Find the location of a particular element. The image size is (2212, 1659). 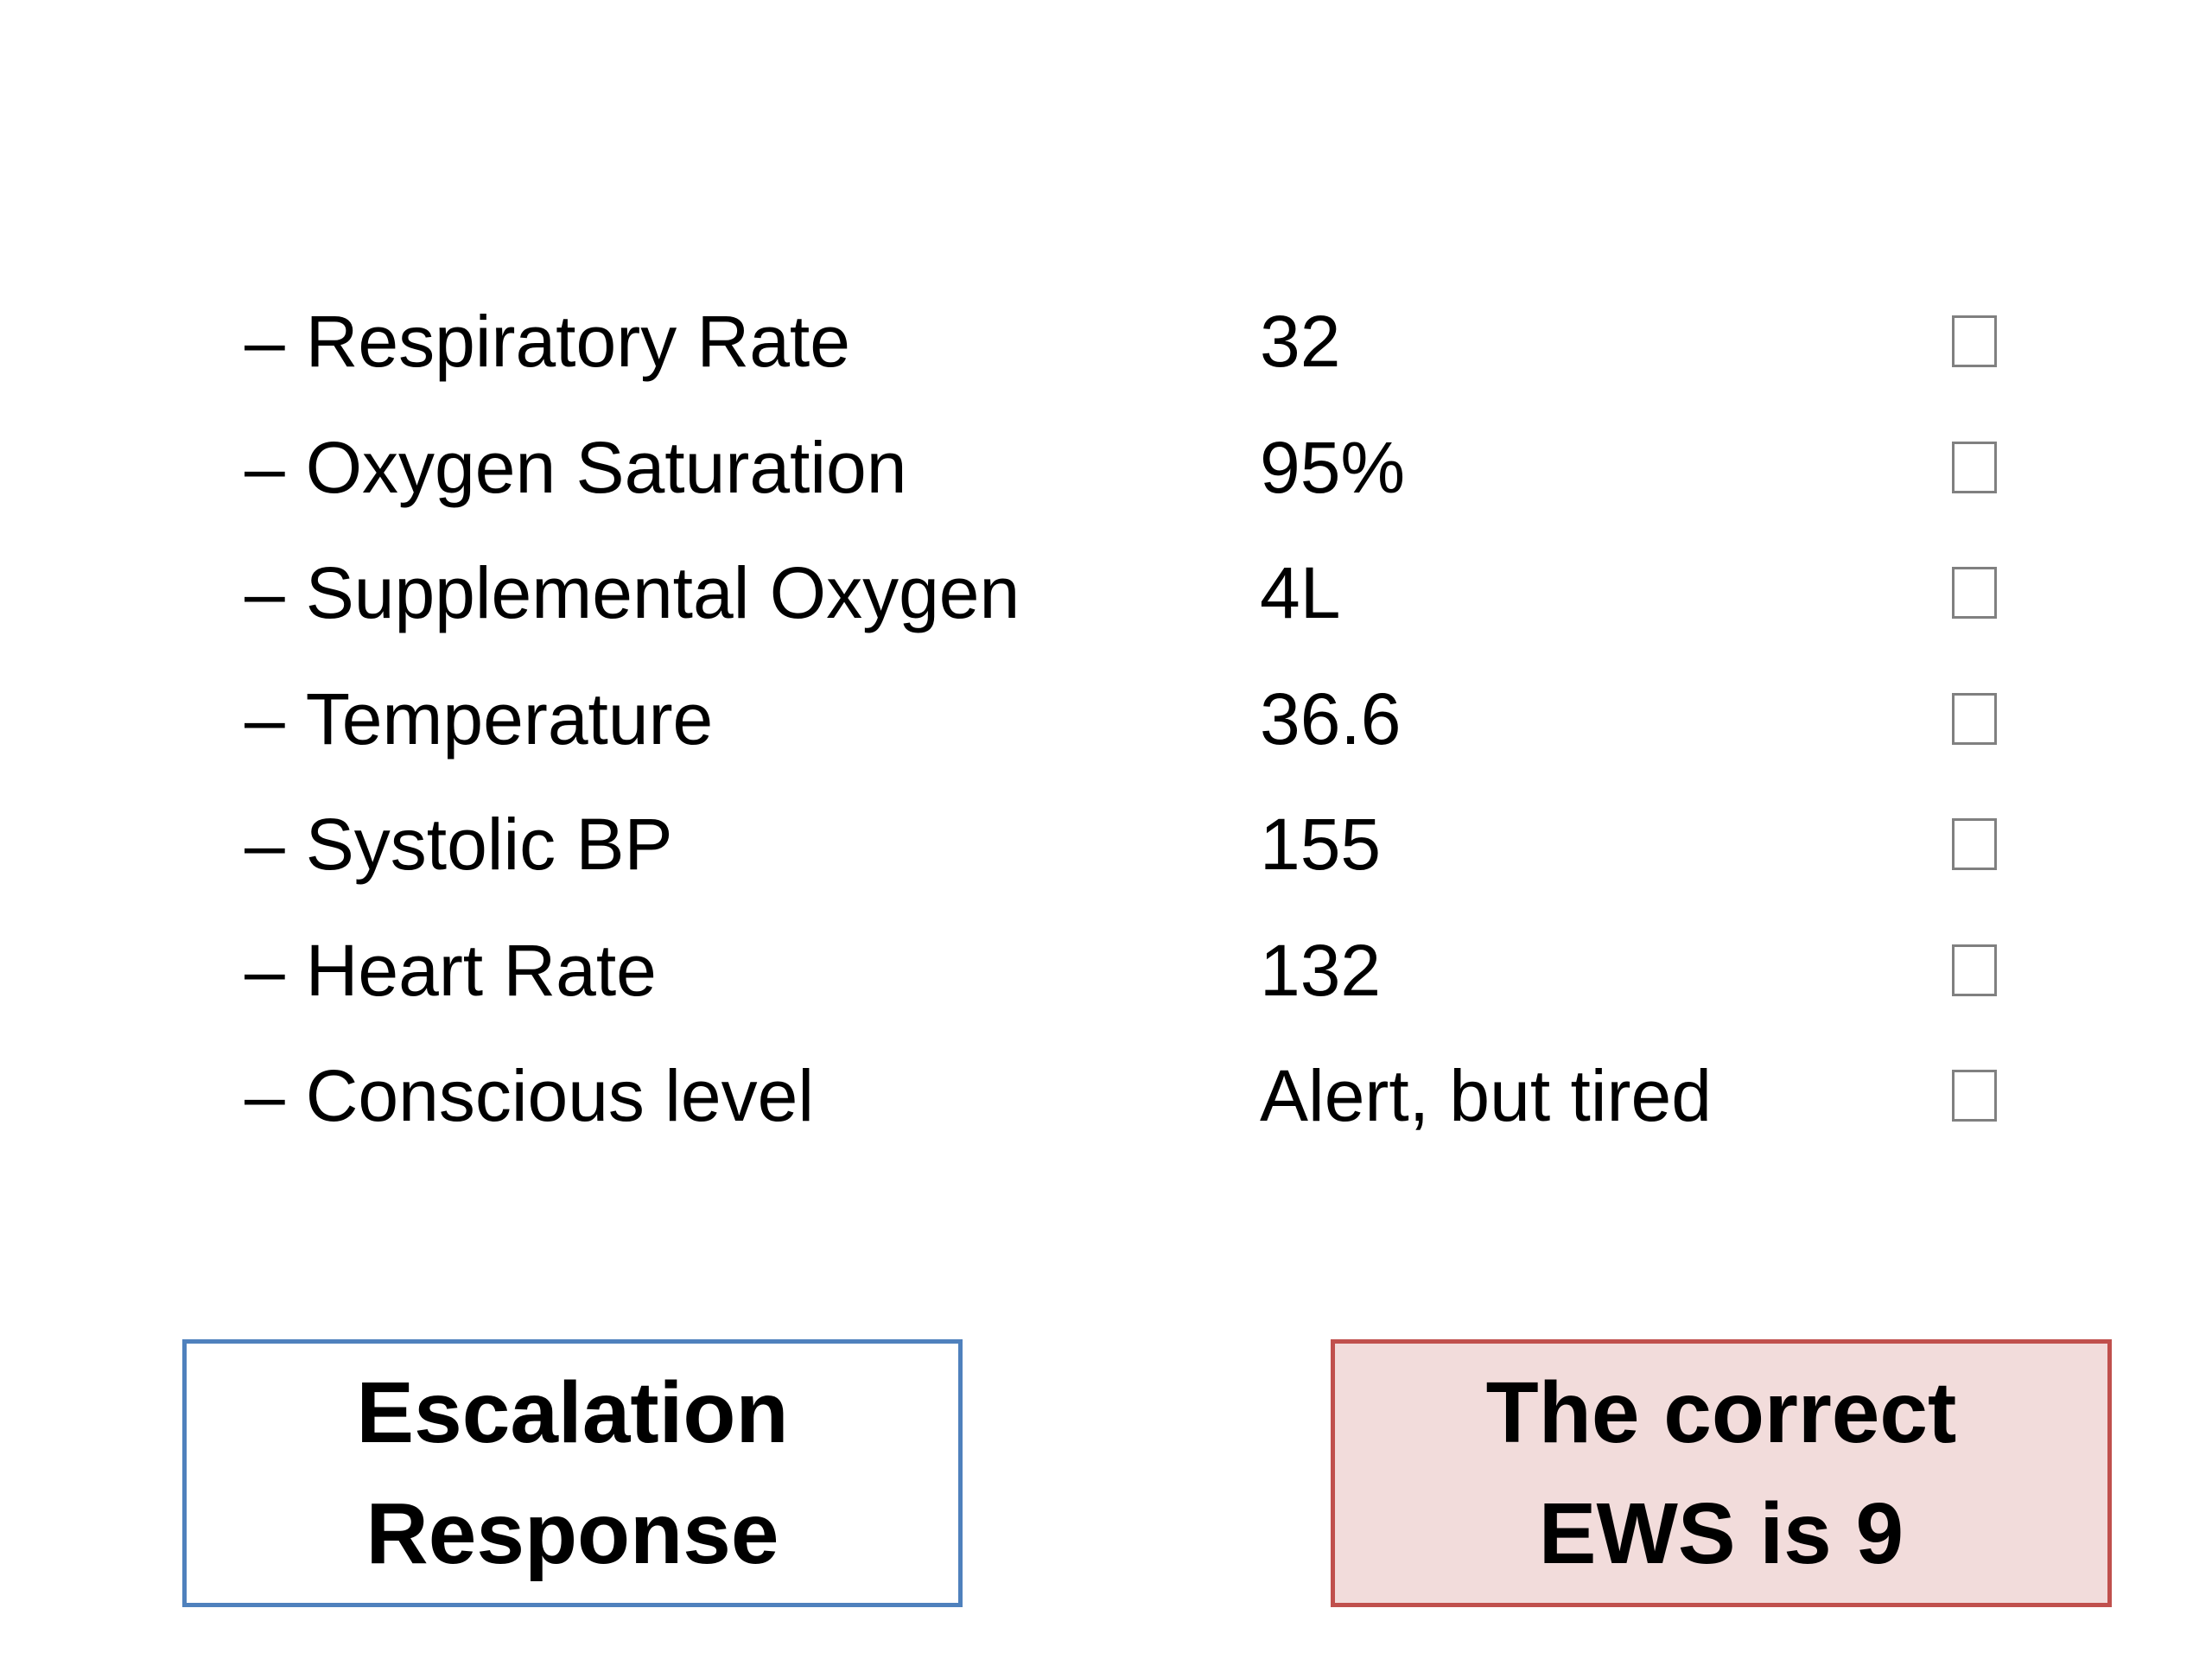

vital-value: 4L is located at coordinates (1300, 592).